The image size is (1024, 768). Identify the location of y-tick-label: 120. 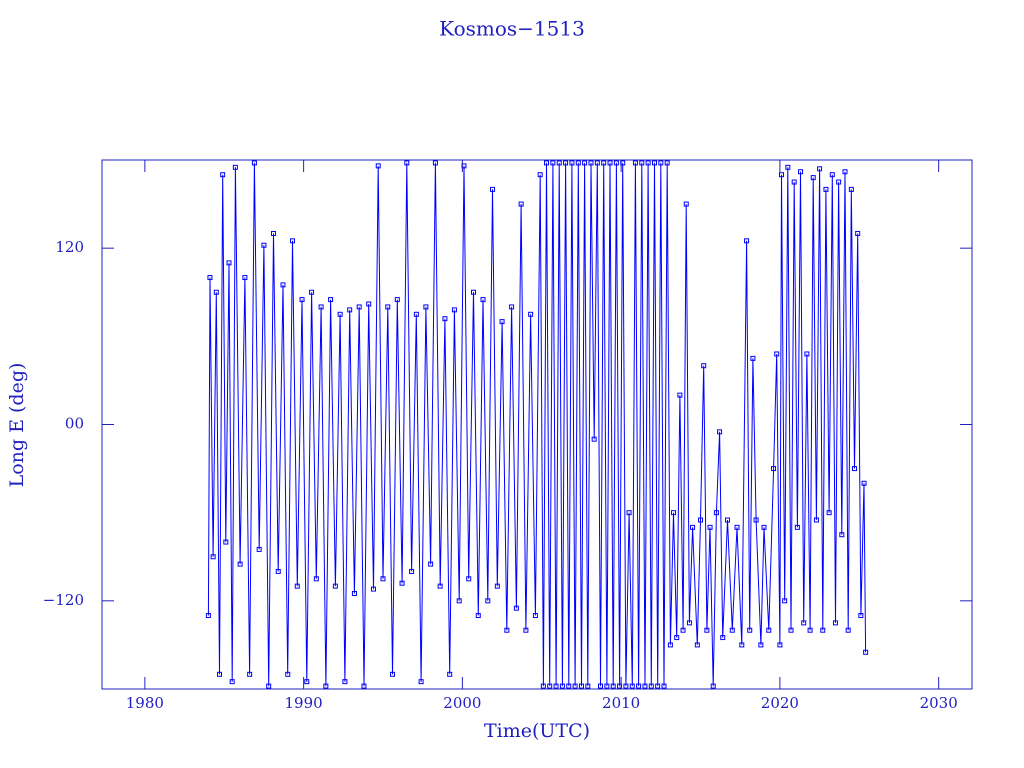
(69, 247).